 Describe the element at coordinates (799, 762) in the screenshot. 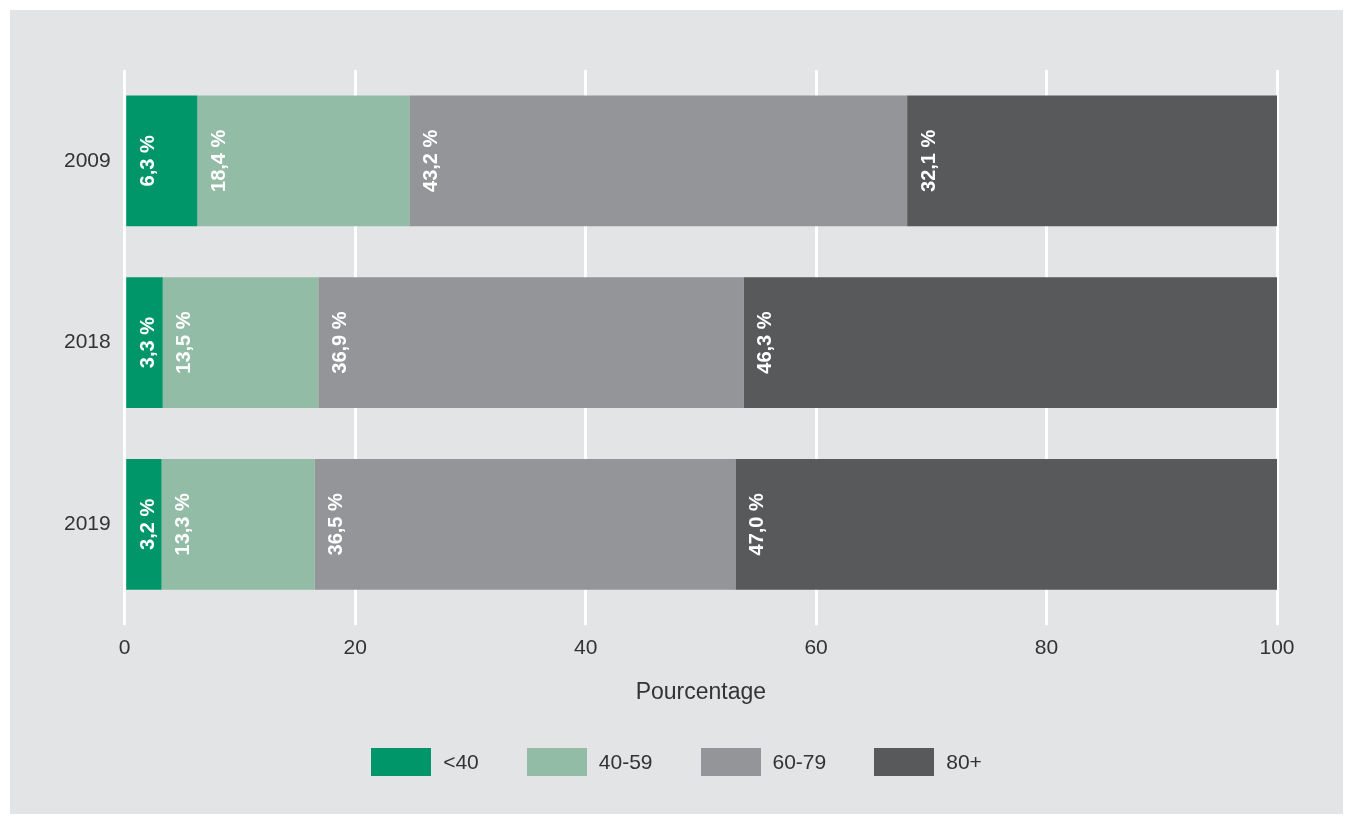

I see `legend-label: 60-79` at that location.